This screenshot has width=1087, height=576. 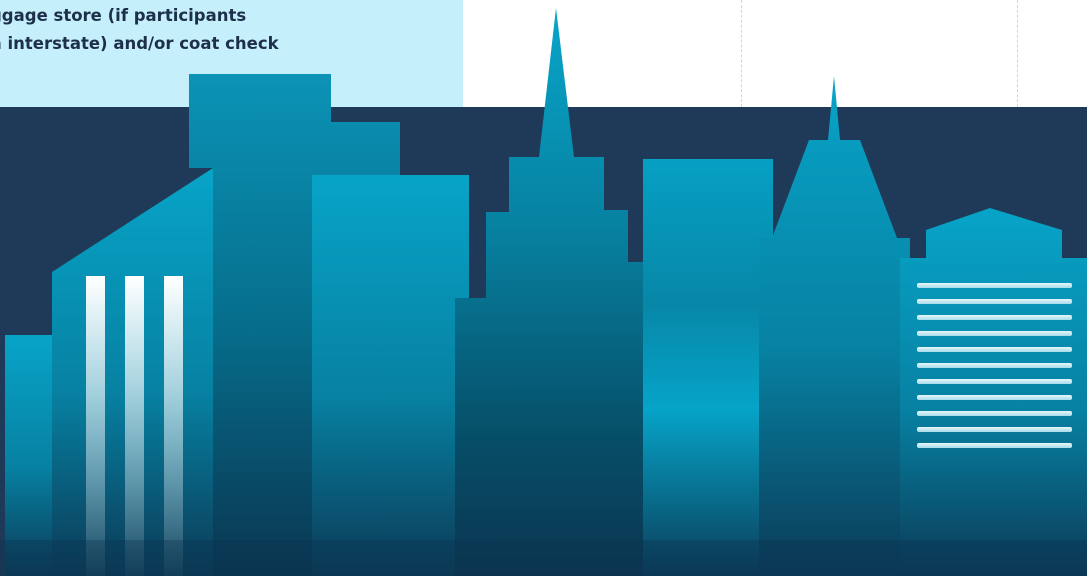 I want to click on building-pointed-tower, so click(x=834, y=326).